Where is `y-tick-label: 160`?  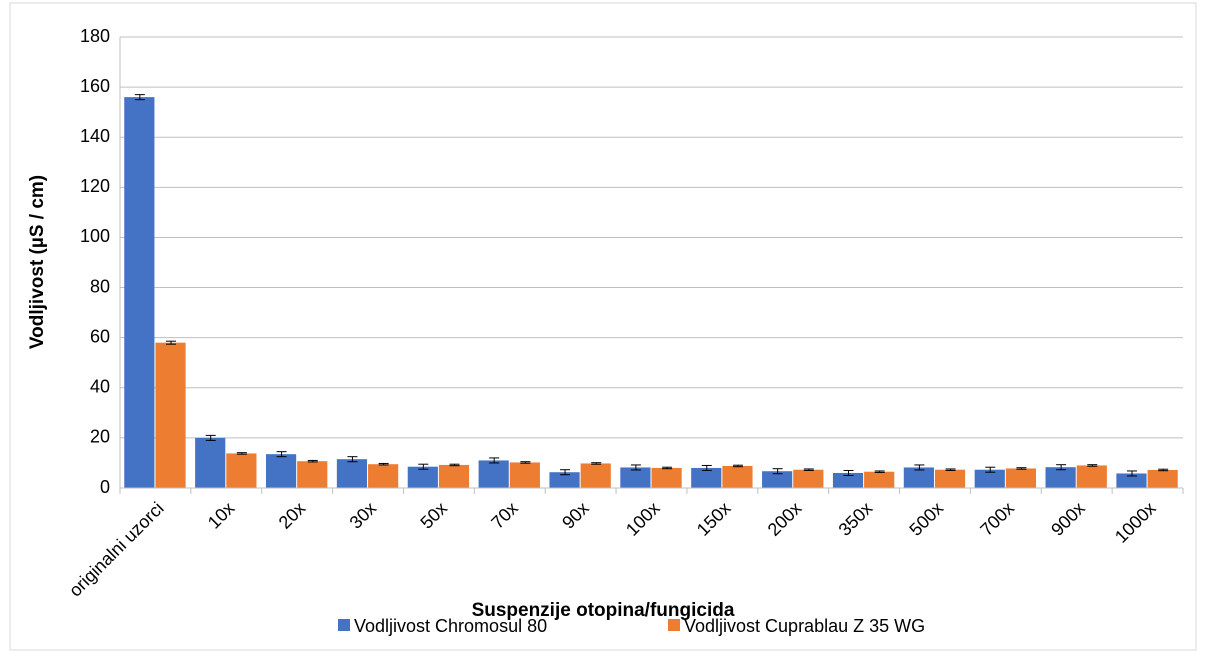
y-tick-label: 160 is located at coordinates (95, 86).